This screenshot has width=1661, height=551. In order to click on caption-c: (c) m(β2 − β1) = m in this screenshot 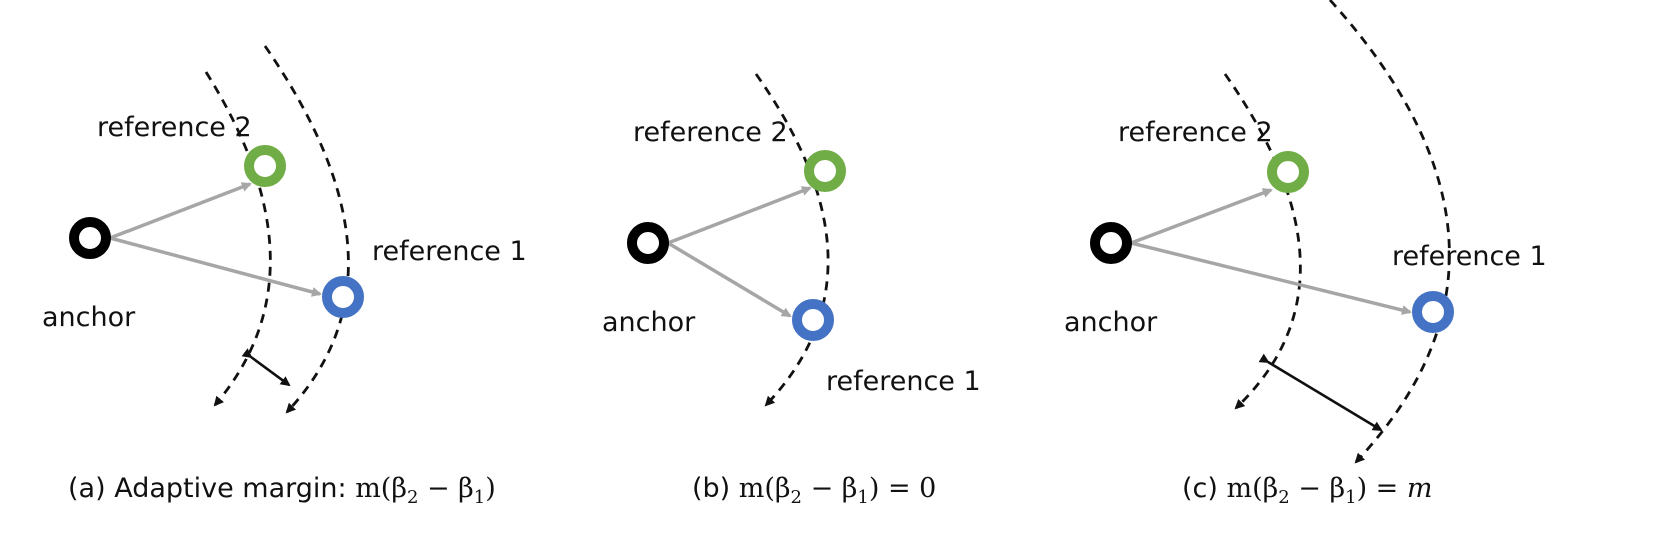, I will do `click(1307, 490)`.